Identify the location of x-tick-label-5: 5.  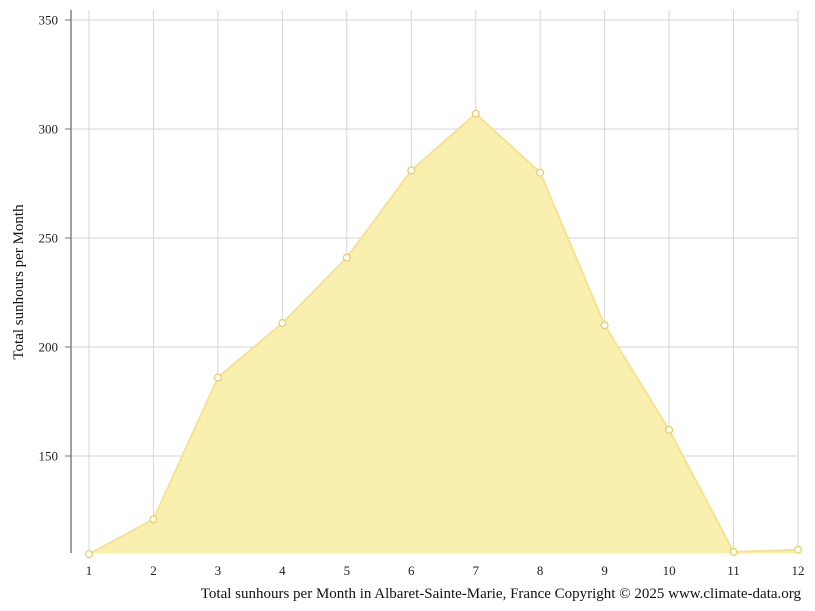
(347, 570).